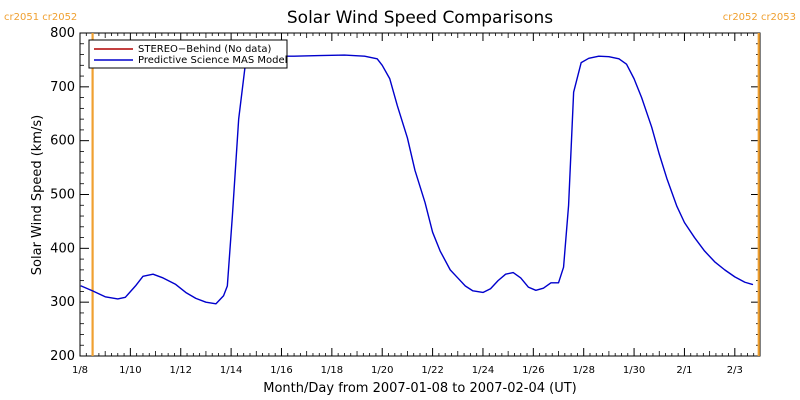 Image resolution: width=800 pixels, height=400 pixels. What do you see at coordinates (212, 60) in the screenshot?
I see `legend-label-mas-model: Predictive Science MAS Model` at bounding box center [212, 60].